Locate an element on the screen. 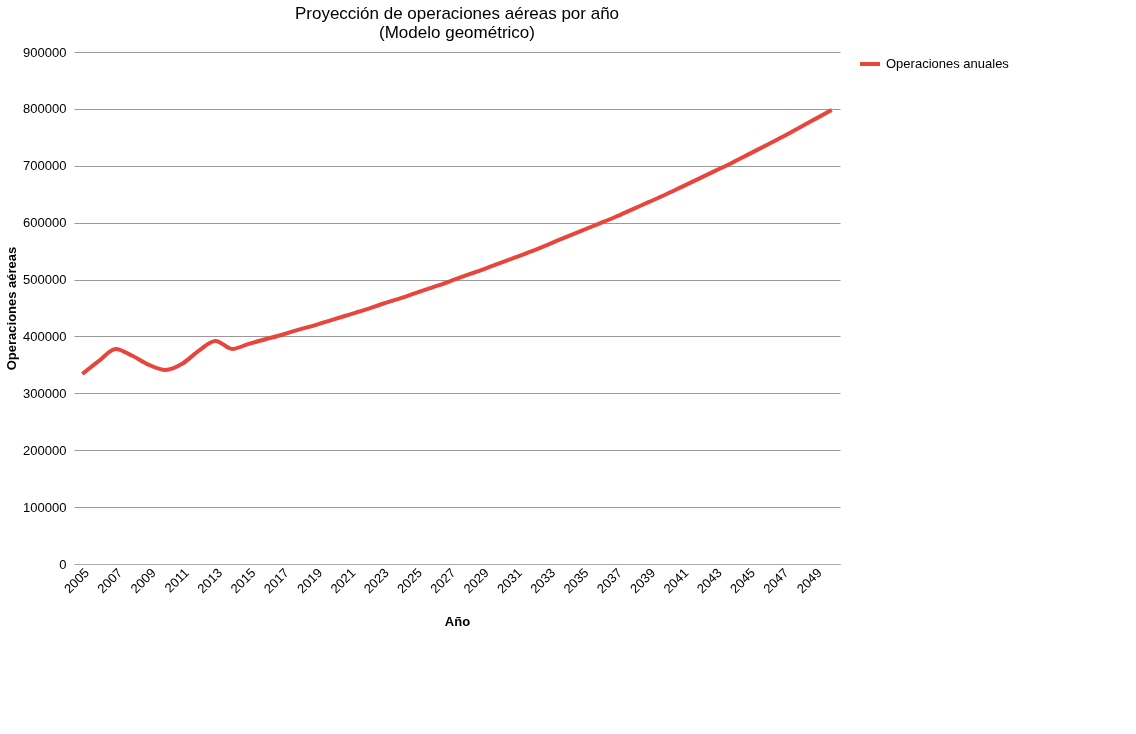 Image resolution: width=1136 pixels, height=734 pixels. y-tick-label: 300000 is located at coordinates (45, 393).